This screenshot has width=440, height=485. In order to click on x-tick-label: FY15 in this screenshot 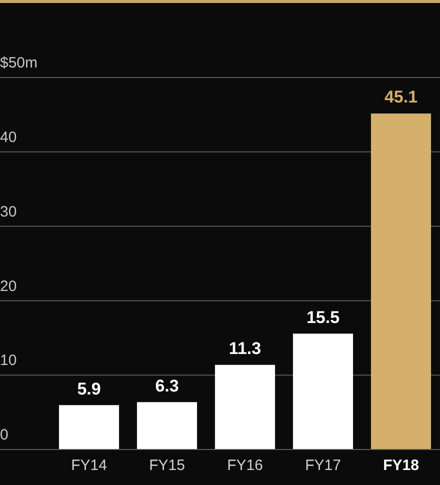, I will do `click(167, 465)`.